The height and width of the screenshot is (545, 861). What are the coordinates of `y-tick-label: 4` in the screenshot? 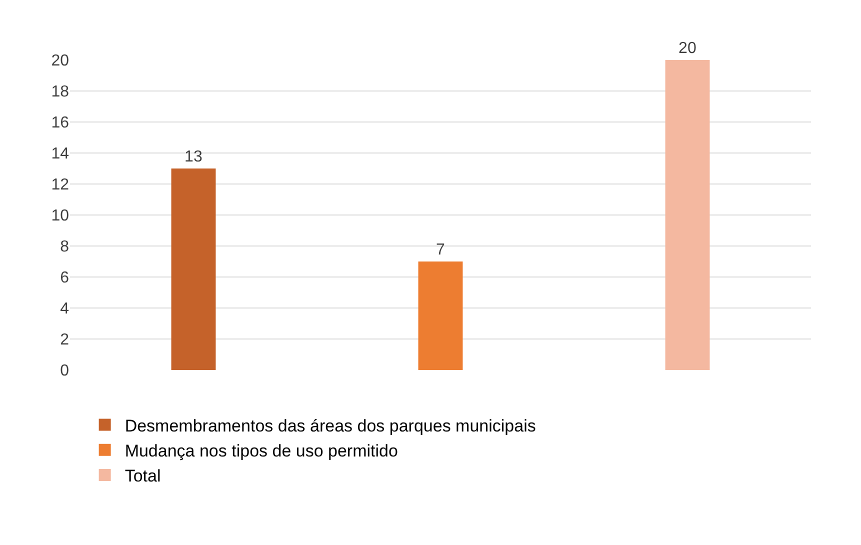 It's located at (65, 309).